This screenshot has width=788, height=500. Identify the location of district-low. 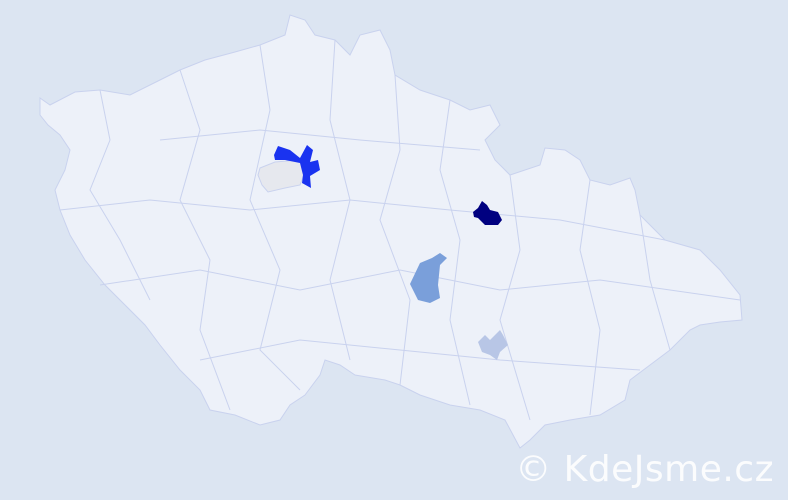
(493, 345).